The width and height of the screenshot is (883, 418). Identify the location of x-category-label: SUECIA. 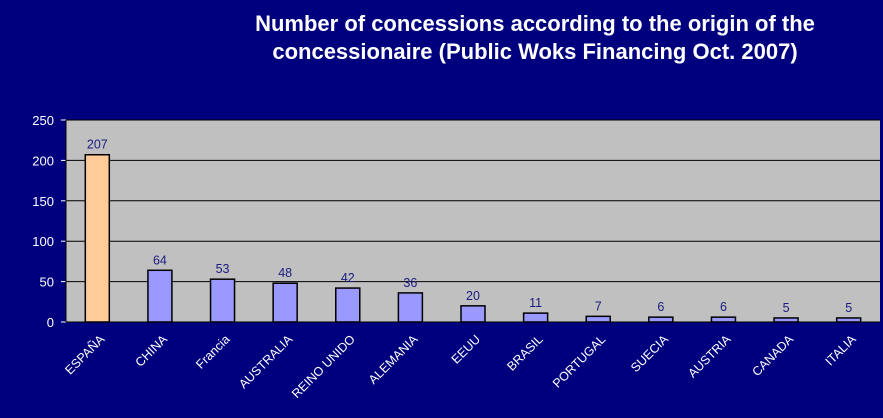
(649, 353).